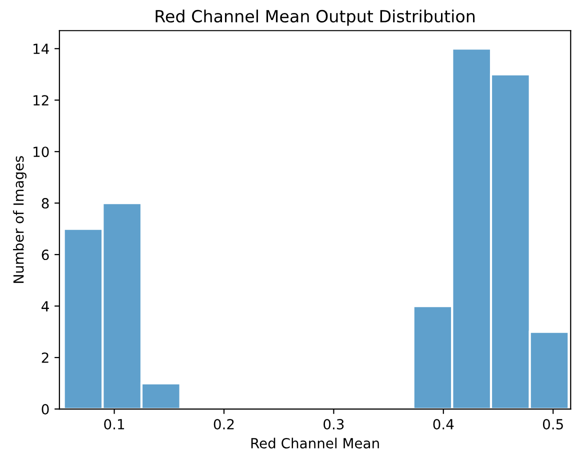 This screenshot has width=577, height=457. I want to click on y-tick-label: 2, so click(45, 357).